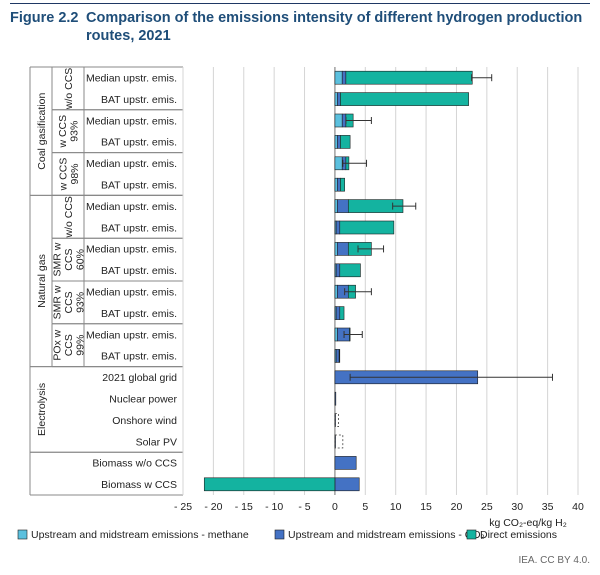 The width and height of the screenshot is (600, 575). Describe the element at coordinates (244, 507) in the screenshot. I see `x-tick-label: - 15` at that location.